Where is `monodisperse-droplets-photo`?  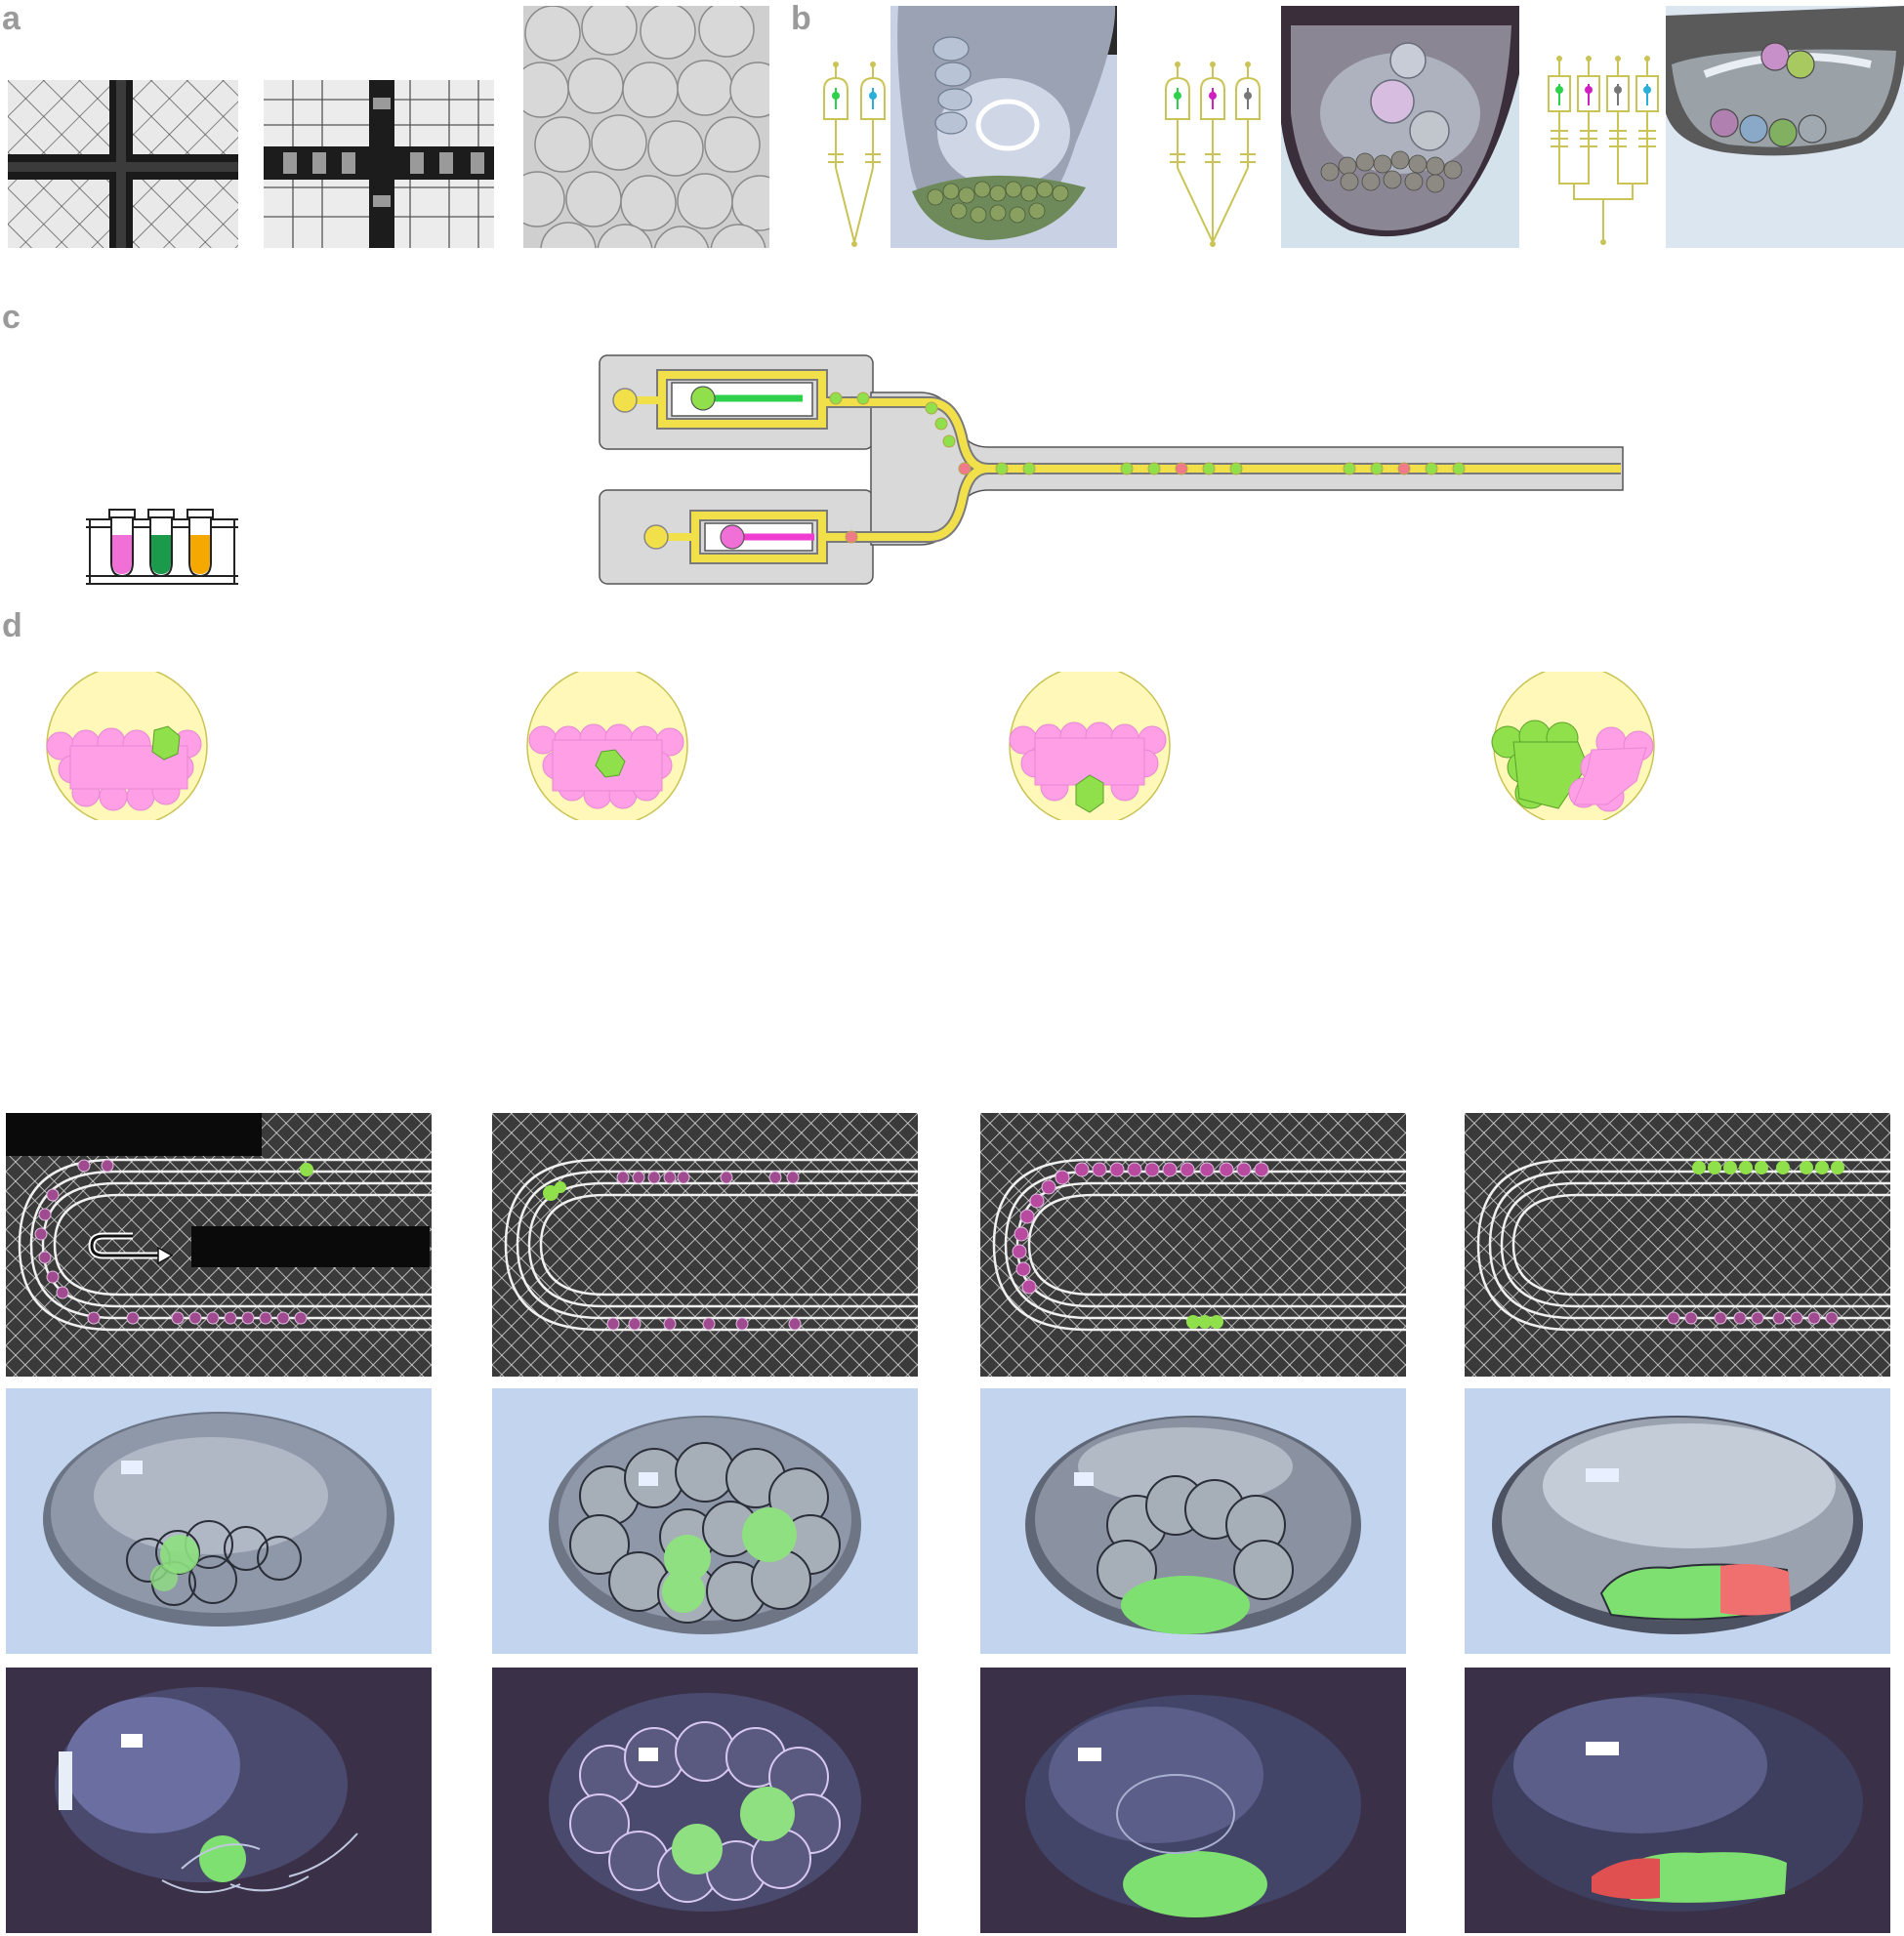 monodisperse-droplets-photo is located at coordinates (646, 127).